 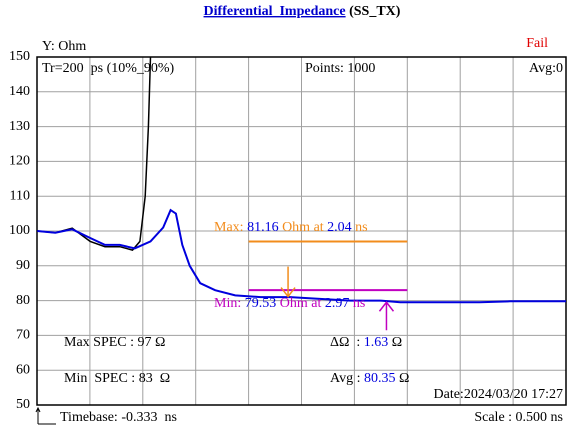 I want to click on value: 1.63, so click(x=376, y=342).